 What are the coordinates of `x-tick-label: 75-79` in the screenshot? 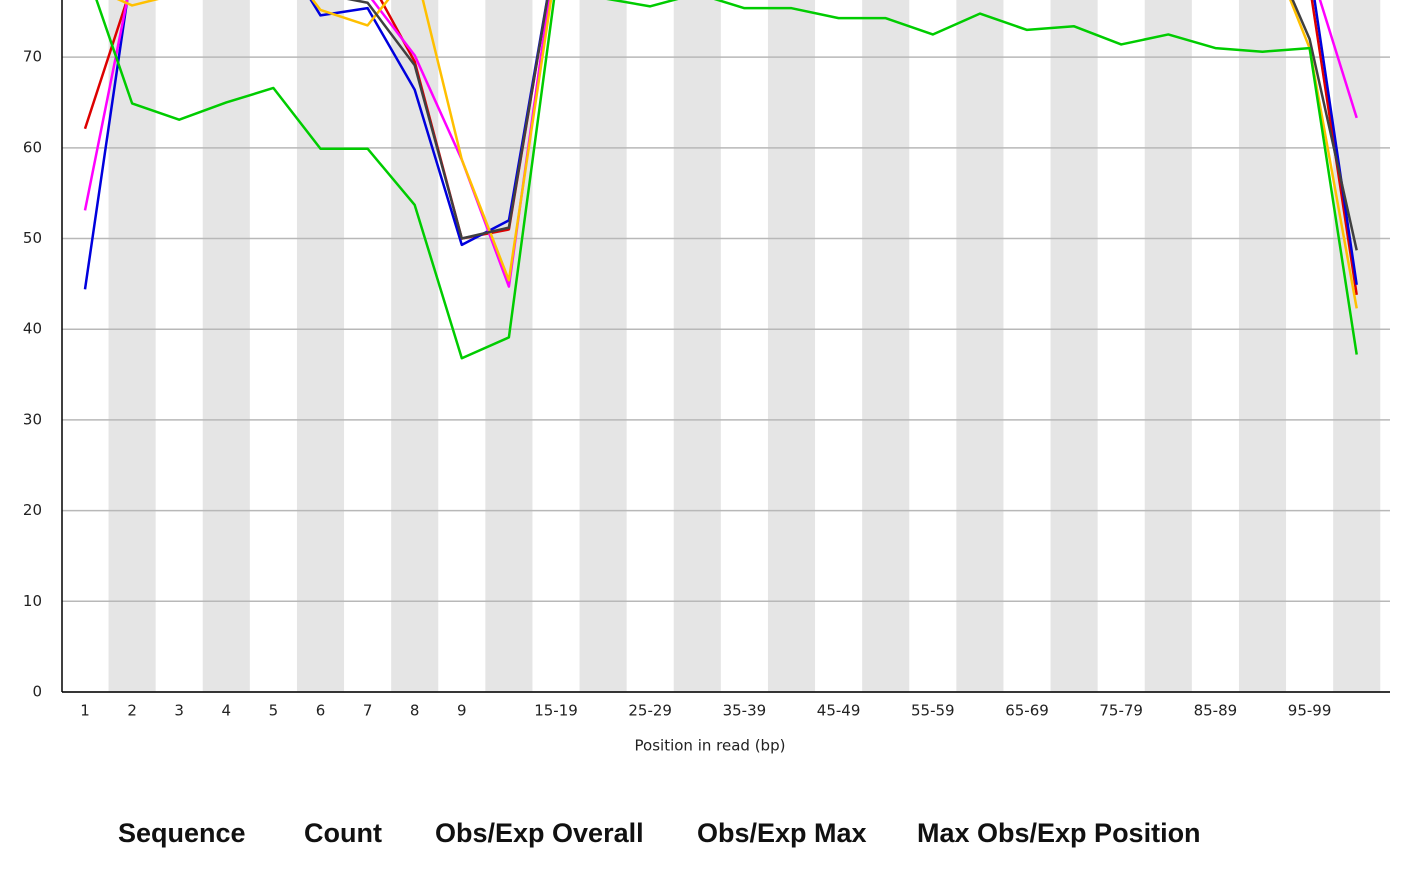 It's located at (1121, 711).